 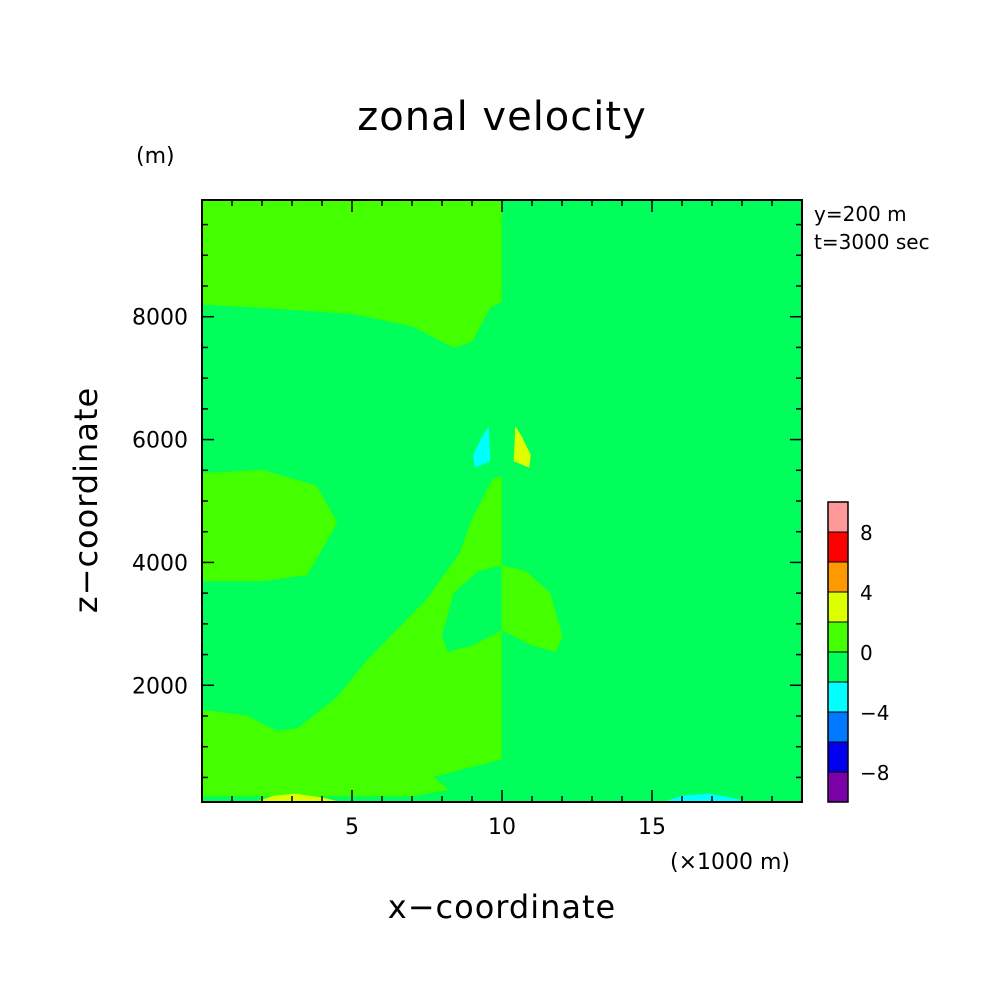 I want to click on colorbar-tick-label: 8, so click(x=866, y=533).